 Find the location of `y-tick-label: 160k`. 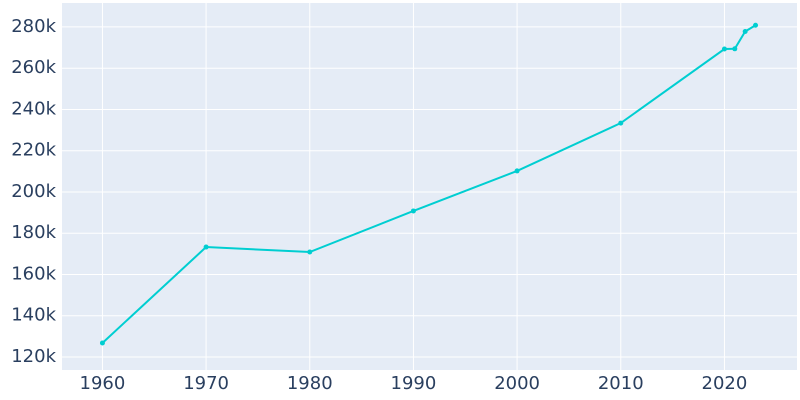

y-tick-label: 160k is located at coordinates (33, 273).